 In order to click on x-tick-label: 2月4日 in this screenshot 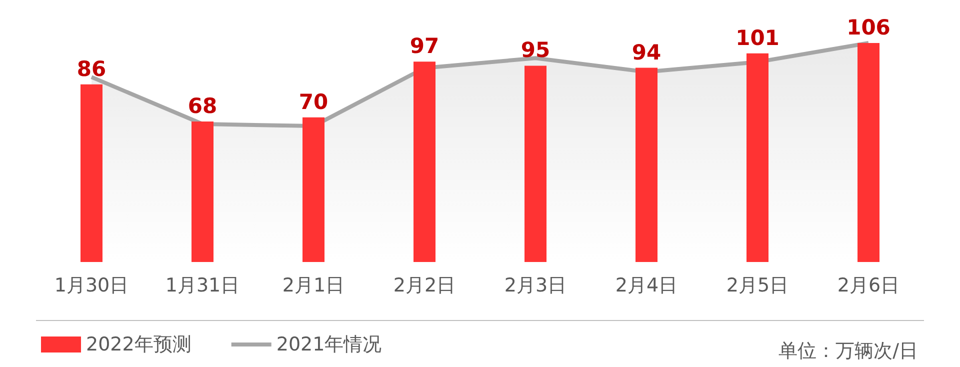, I will do `click(646, 285)`.